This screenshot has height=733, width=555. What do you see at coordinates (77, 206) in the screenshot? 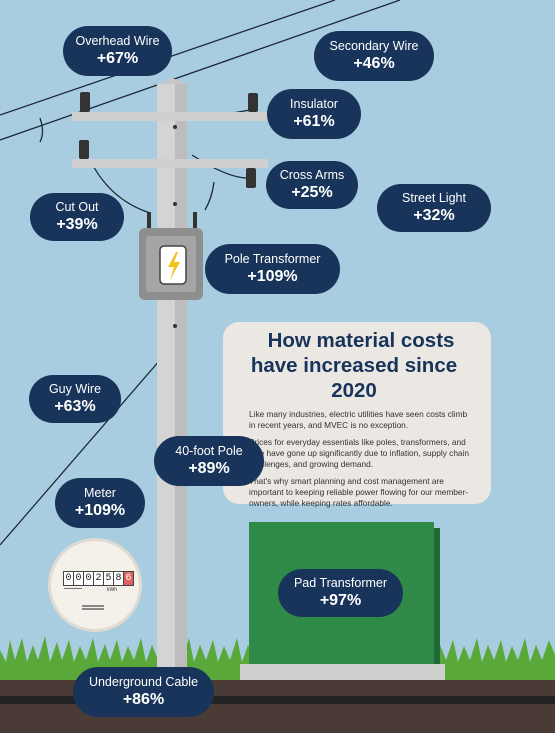
I see `pill-label: Cut Out` at bounding box center [77, 206].